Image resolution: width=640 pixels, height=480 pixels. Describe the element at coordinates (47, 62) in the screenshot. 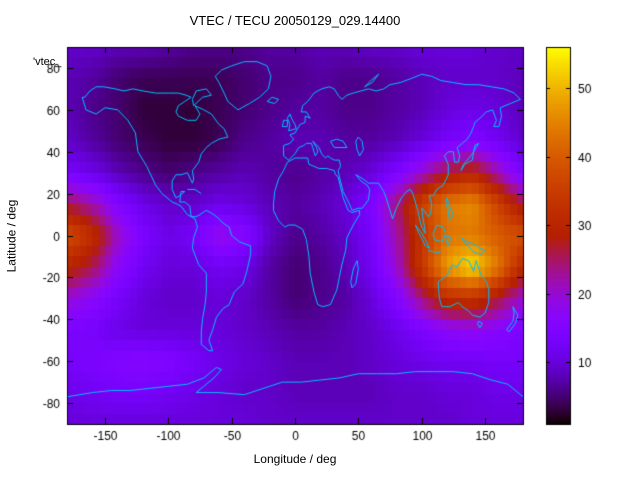

I see `stray-key-label: 'vtec_` at that location.